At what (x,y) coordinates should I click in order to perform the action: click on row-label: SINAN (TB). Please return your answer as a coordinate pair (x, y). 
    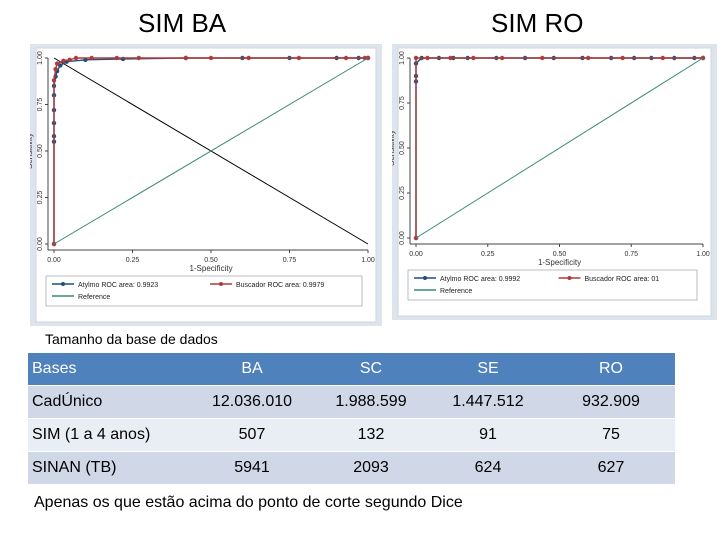
    Looking at the image, I should click on (109, 467).